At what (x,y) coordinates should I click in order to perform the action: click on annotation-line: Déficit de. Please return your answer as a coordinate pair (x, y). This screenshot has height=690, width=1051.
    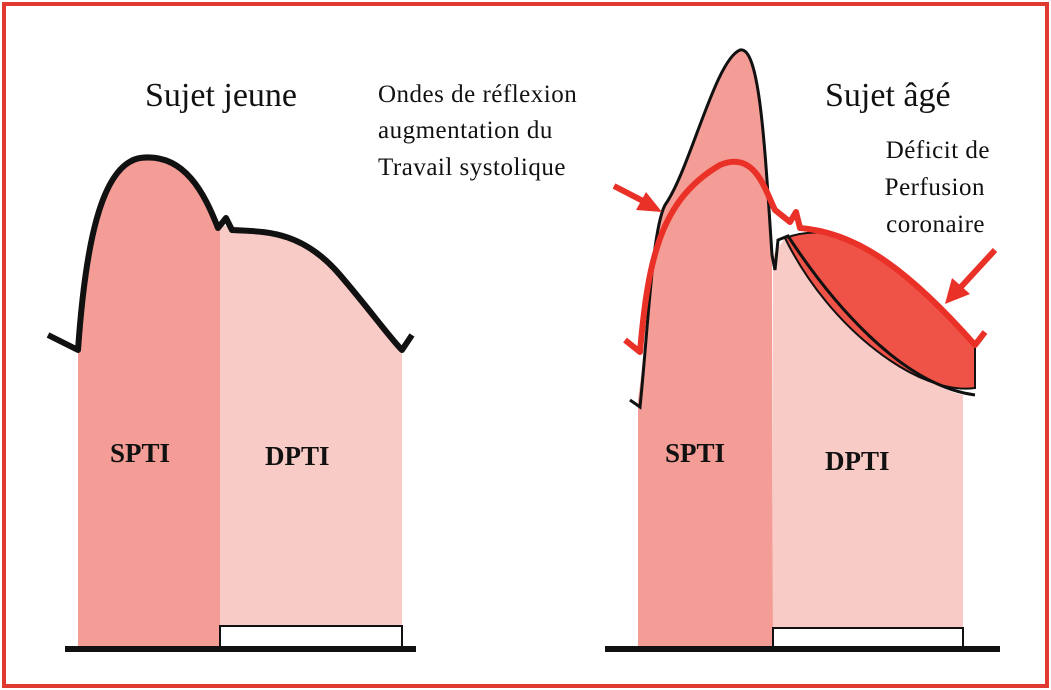
    Looking at the image, I should click on (938, 150).